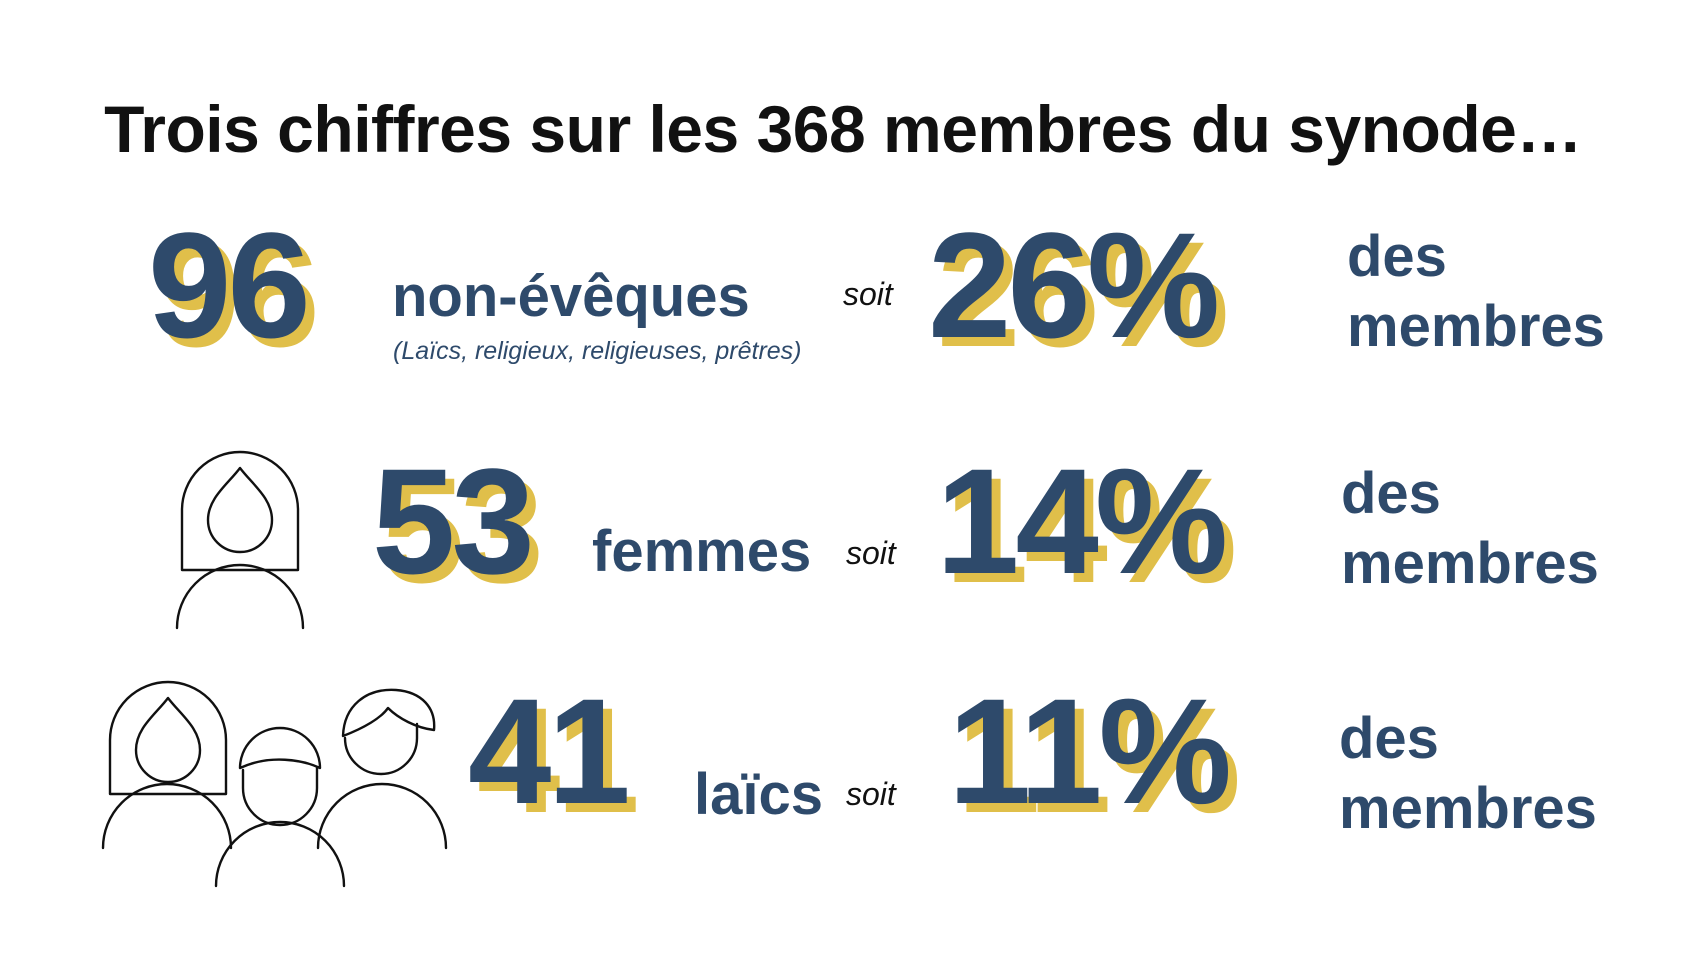  What do you see at coordinates (758, 794) in the screenshot?
I see `lay-label: laïcs` at bounding box center [758, 794].